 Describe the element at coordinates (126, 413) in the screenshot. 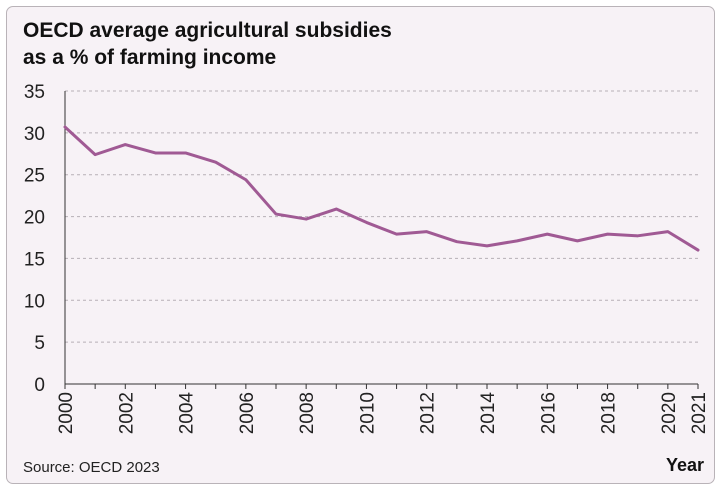

I see `x-tick-label: 2002` at that location.